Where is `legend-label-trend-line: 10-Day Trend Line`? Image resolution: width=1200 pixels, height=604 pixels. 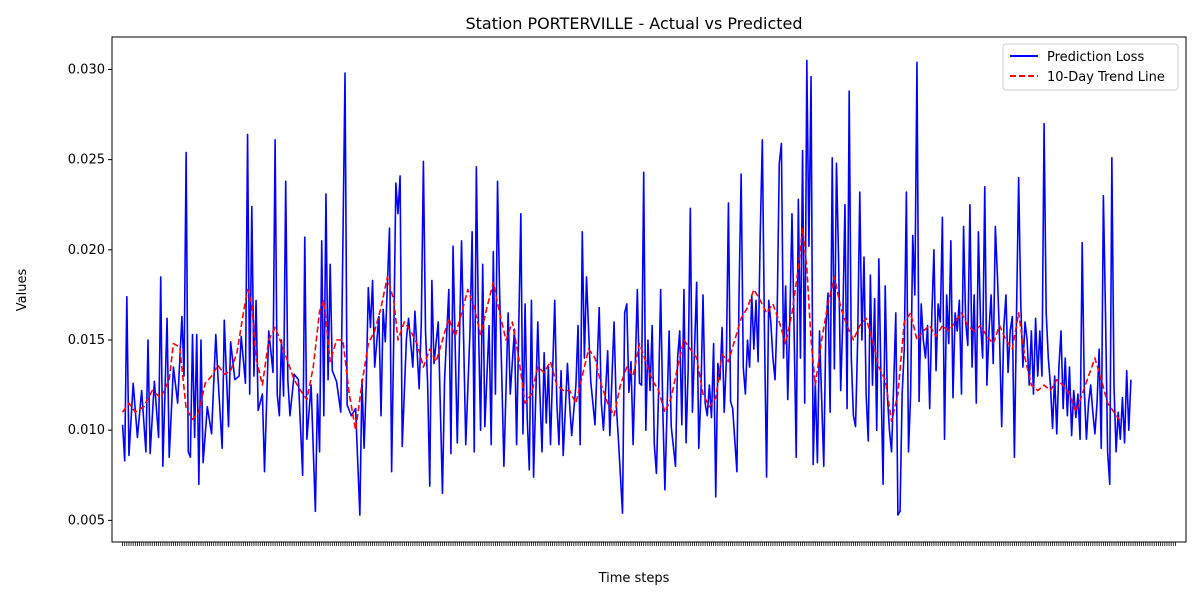 legend-label-trend-line: 10-Day Trend Line is located at coordinates (1106, 77).